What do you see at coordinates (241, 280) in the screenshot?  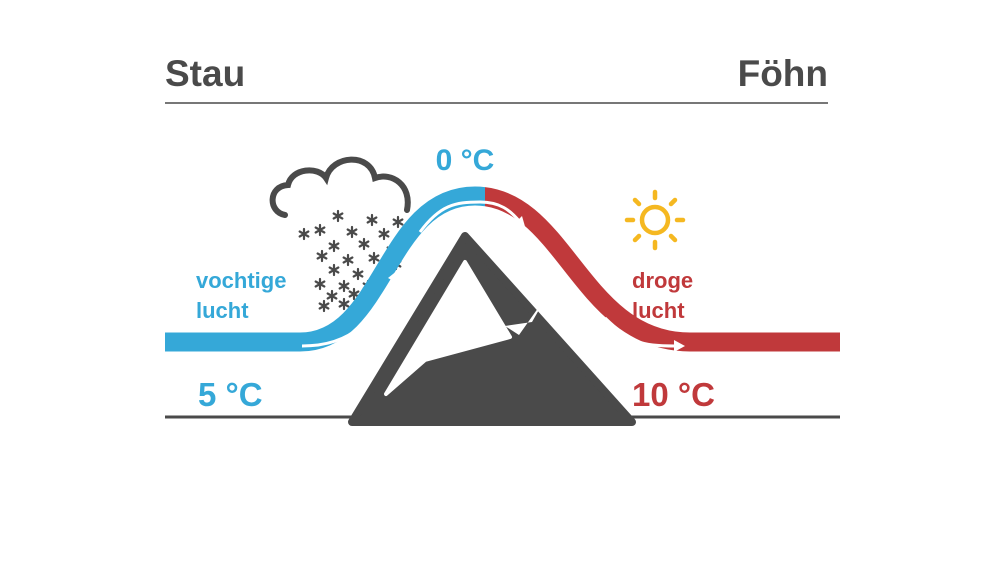 I see `moist-air-label-line1: vochtige` at bounding box center [241, 280].